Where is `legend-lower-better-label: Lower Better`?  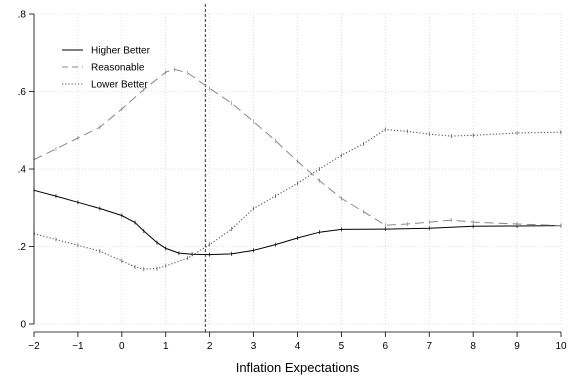
legend-lower-better-label: Lower Better is located at coordinates (119, 85).